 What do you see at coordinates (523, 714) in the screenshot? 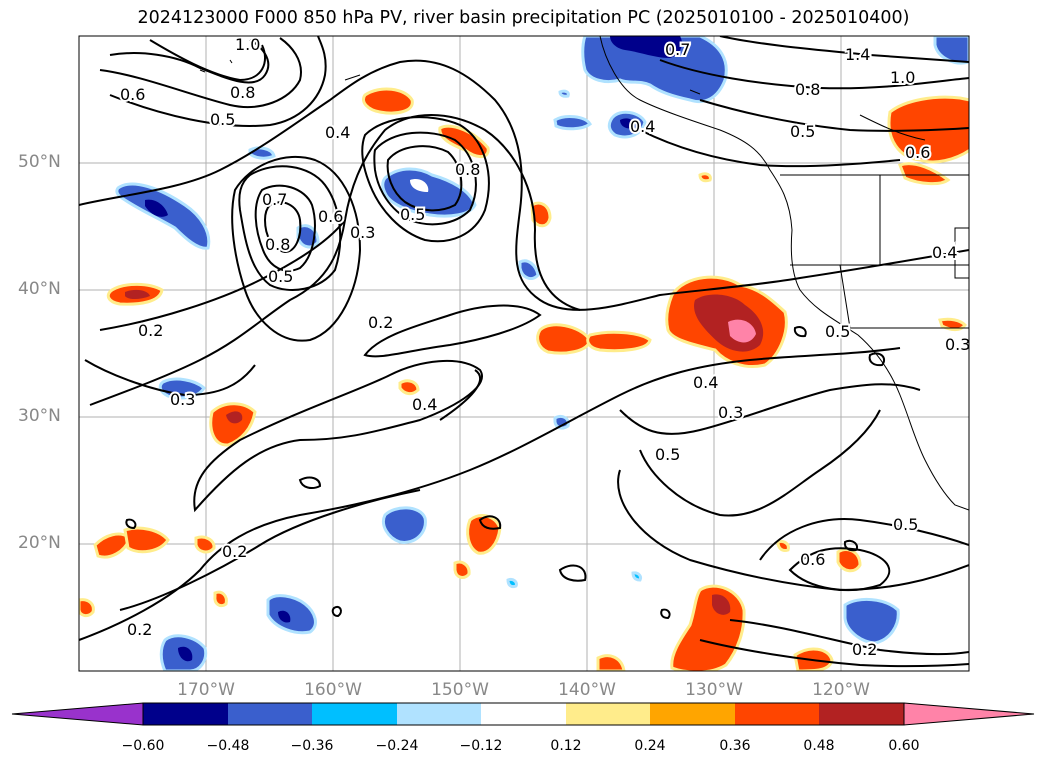
I see `colorbar` at bounding box center [523, 714].